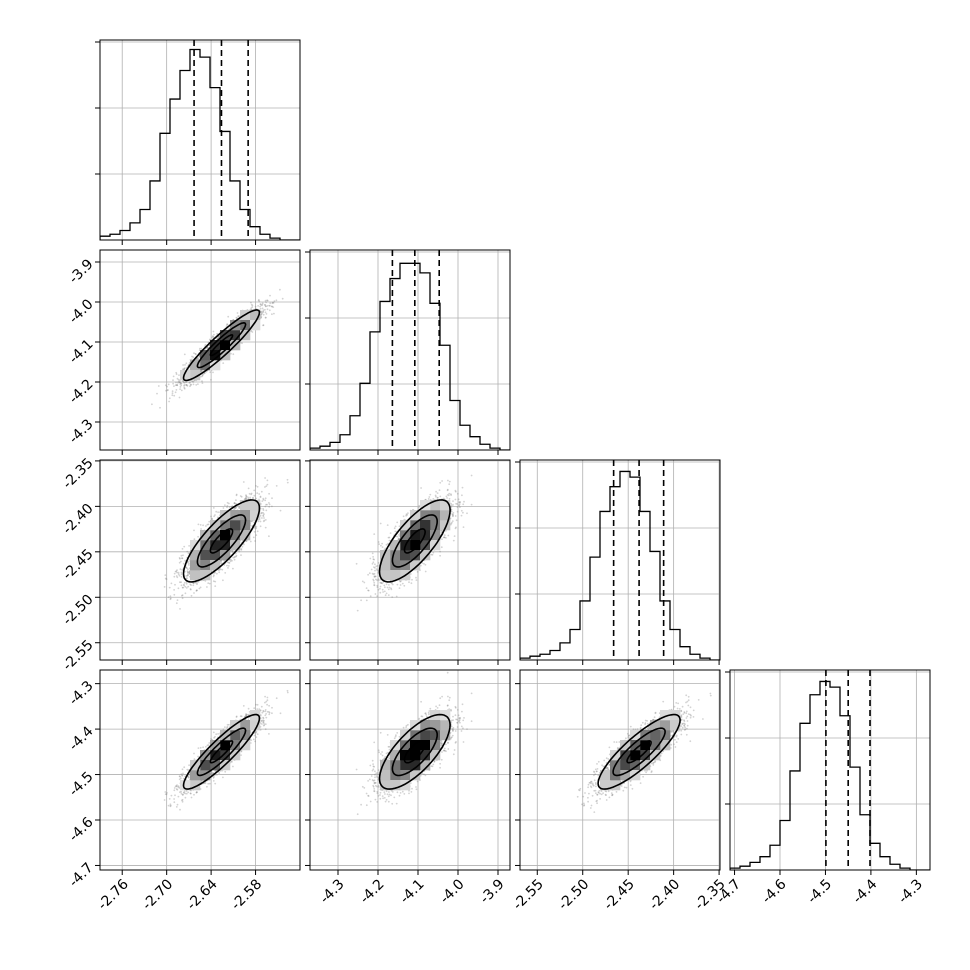  Describe the element at coordinates (410, 350) in the screenshot. I see `panel-frame` at that location.